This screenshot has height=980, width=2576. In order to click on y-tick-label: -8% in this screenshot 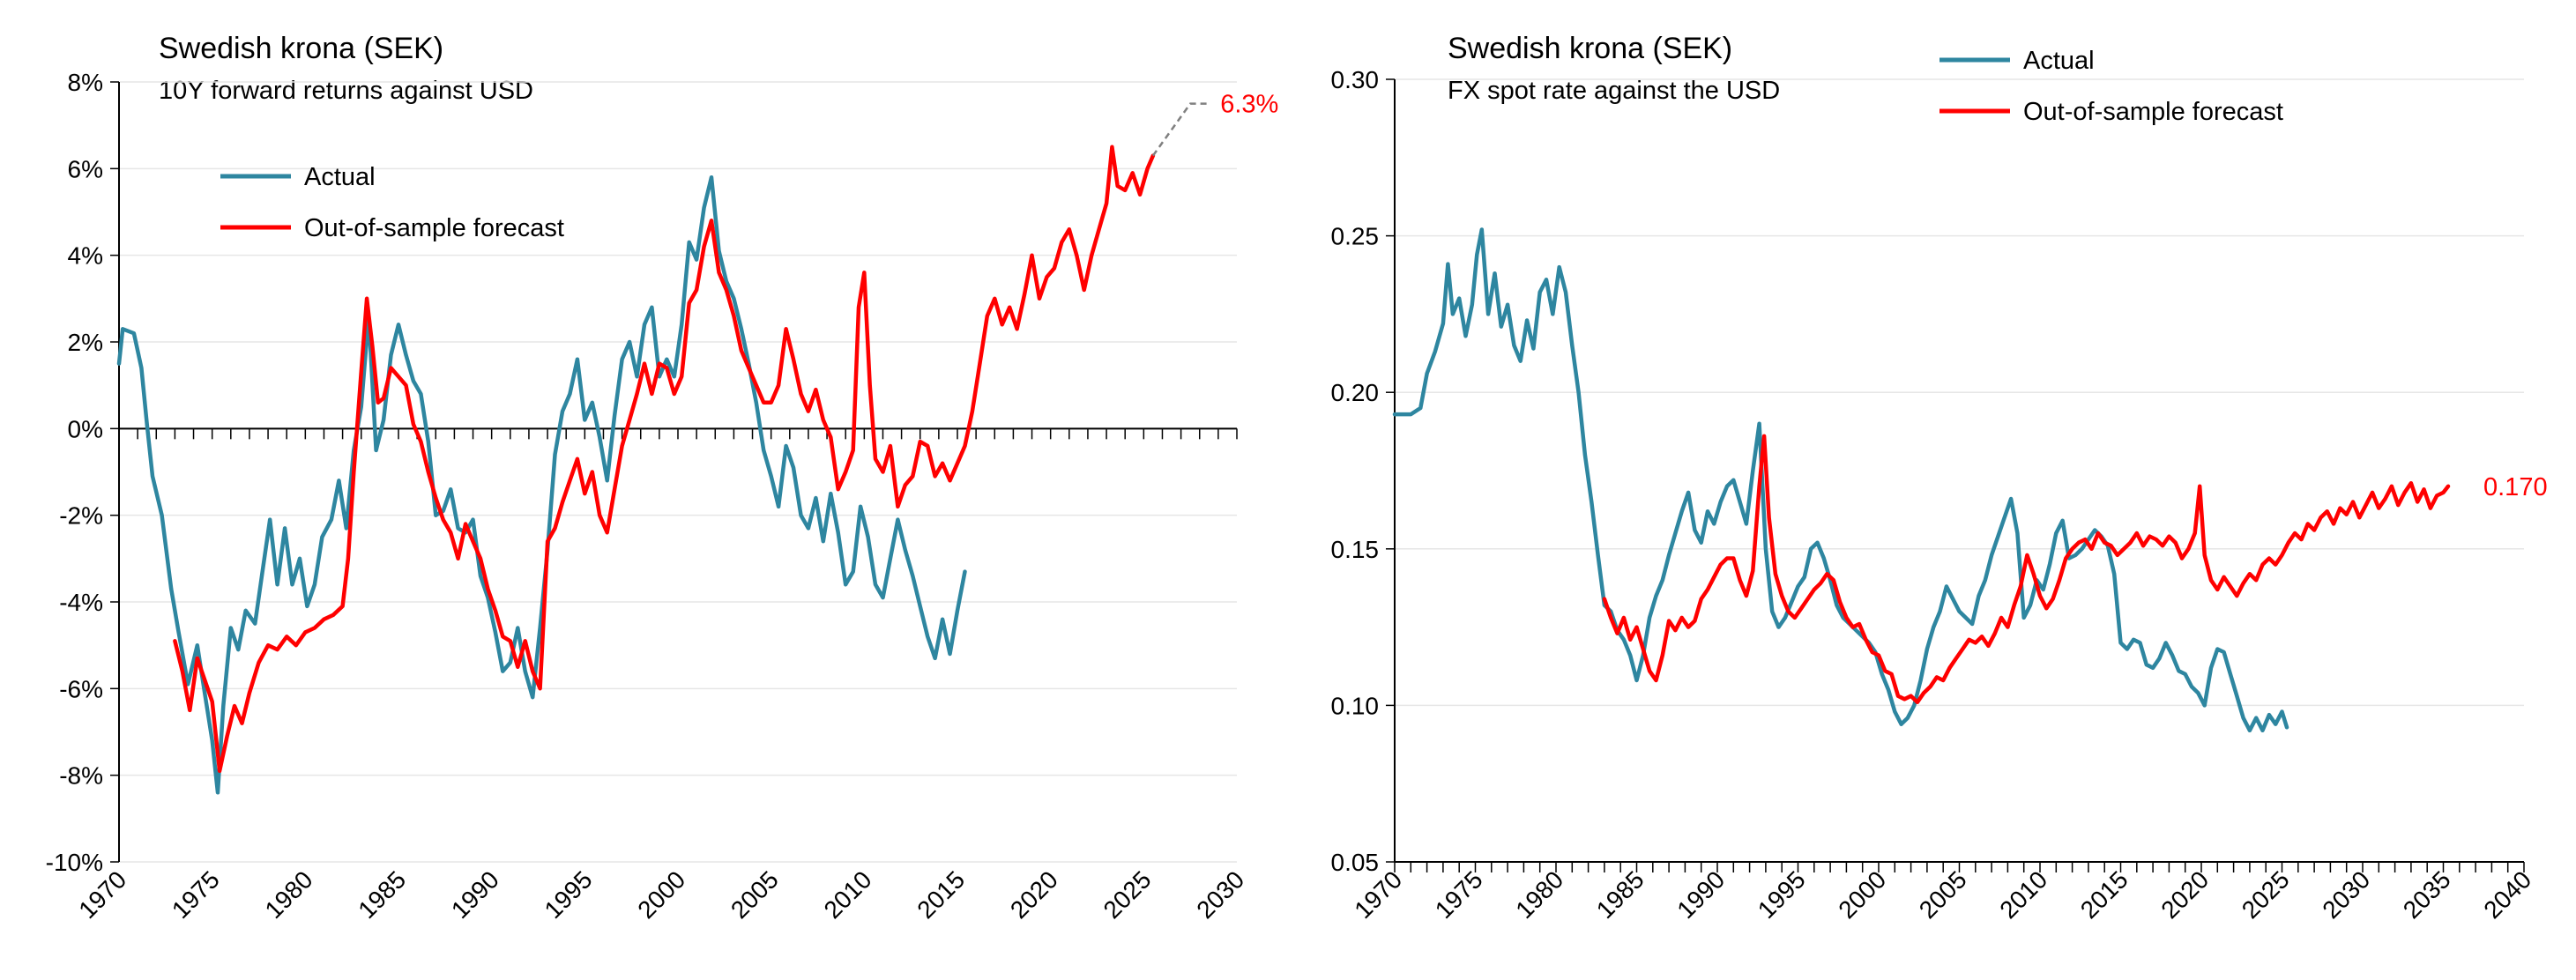, I will do `click(81, 776)`.